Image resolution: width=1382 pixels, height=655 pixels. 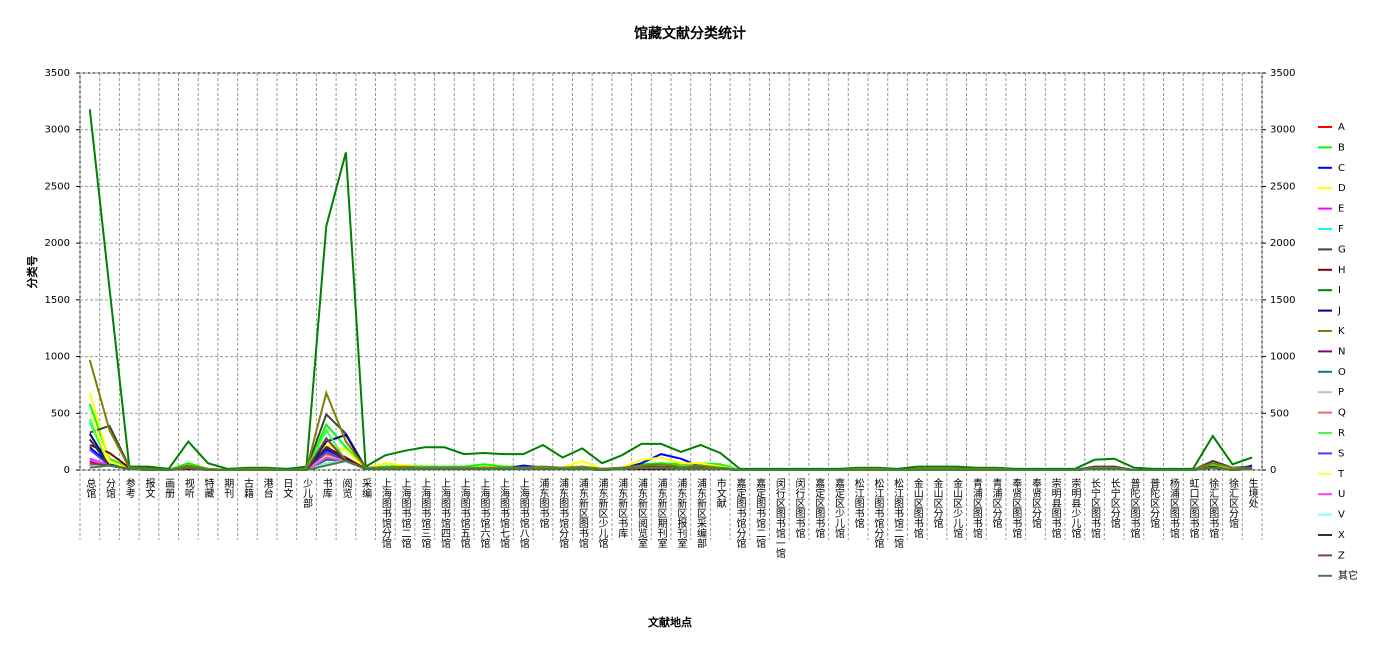 What do you see at coordinates (917, 508) in the screenshot?
I see `x-tick-label: 金山区图书馆` at bounding box center [917, 508].